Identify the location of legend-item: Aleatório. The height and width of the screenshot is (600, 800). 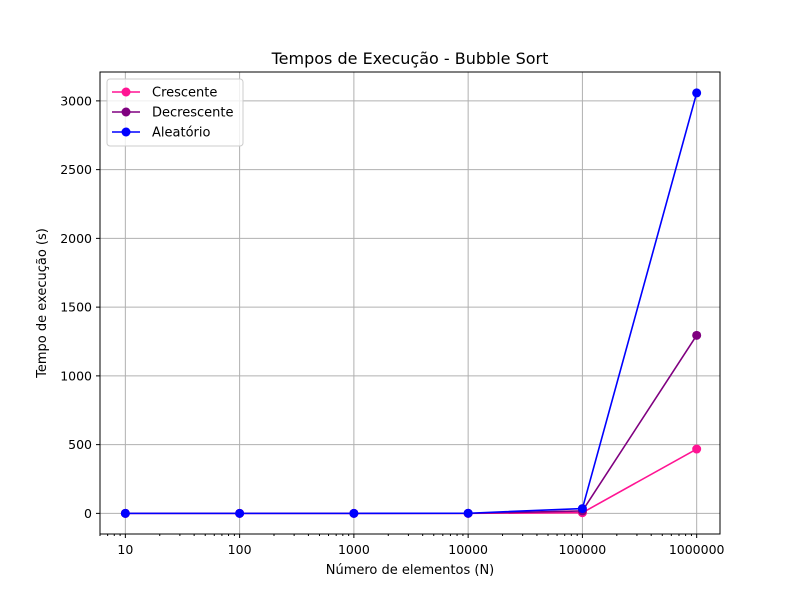
(161, 133).